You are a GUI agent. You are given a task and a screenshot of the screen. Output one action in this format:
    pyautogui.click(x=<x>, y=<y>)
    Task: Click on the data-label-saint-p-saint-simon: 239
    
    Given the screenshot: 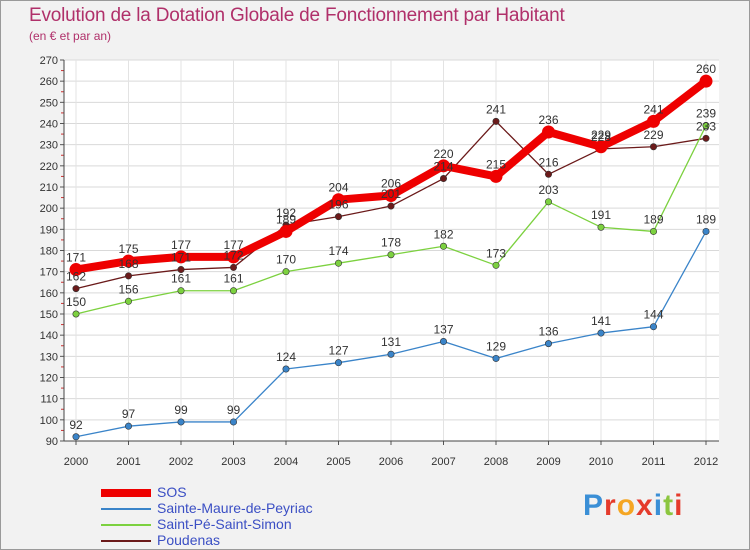 What is the action you would take?
    pyautogui.click(x=706, y=114)
    